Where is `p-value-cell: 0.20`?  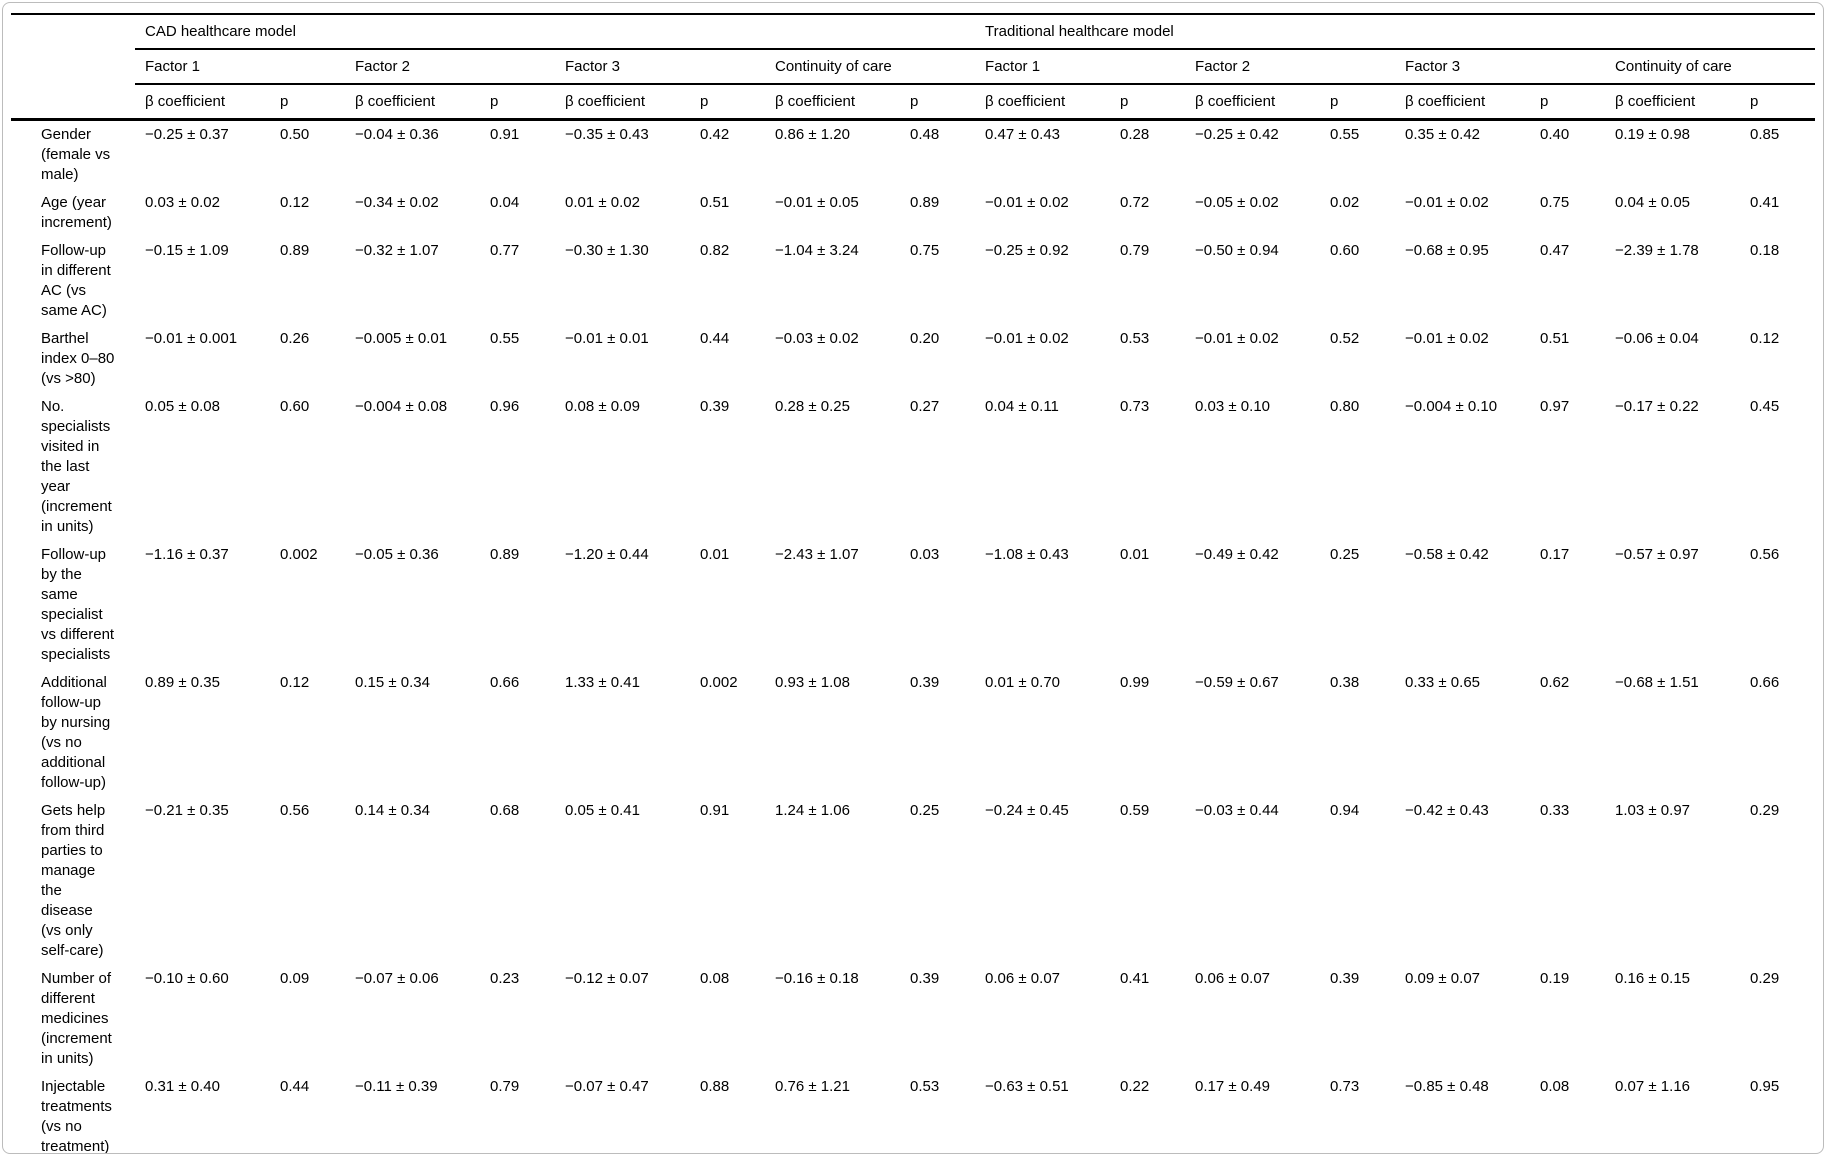
p-value-cell: 0.20 is located at coordinates (925, 338).